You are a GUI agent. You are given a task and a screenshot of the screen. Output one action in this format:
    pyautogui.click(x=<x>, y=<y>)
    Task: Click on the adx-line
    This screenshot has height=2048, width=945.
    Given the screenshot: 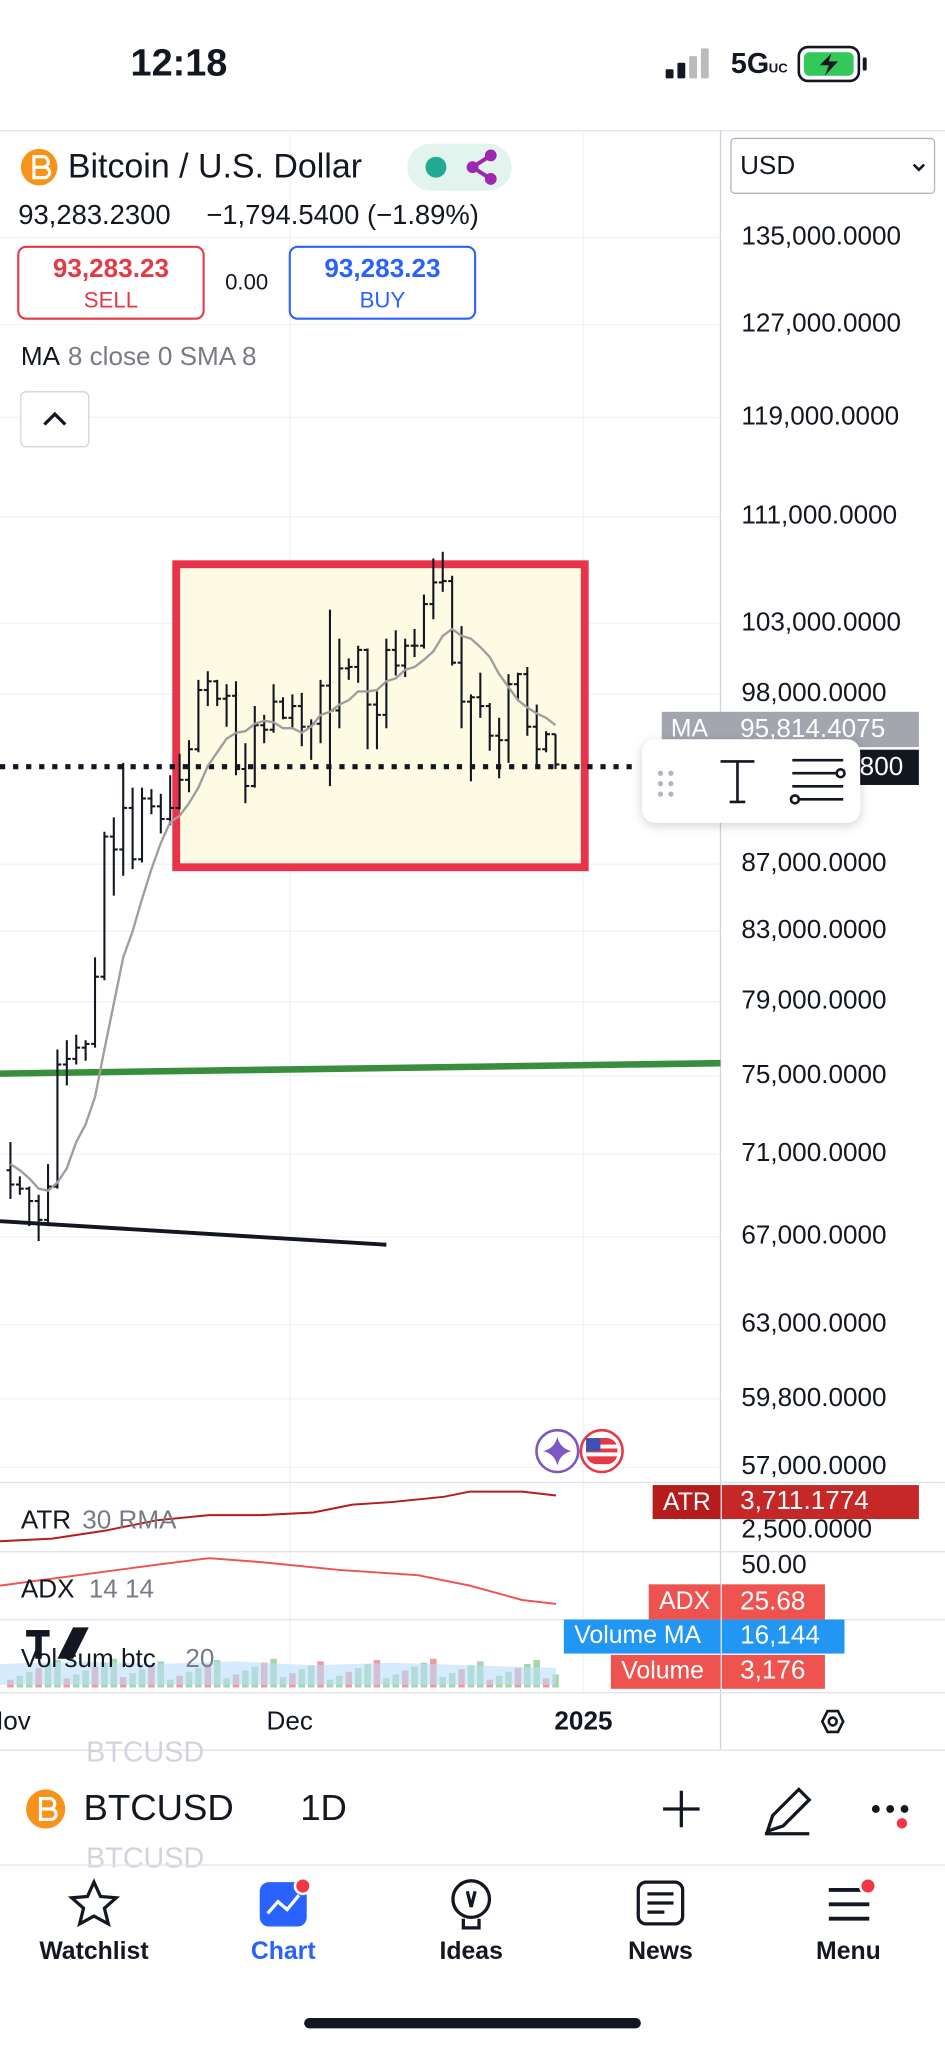 What is the action you would take?
    pyautogui.click(x=278, y=1581)
    